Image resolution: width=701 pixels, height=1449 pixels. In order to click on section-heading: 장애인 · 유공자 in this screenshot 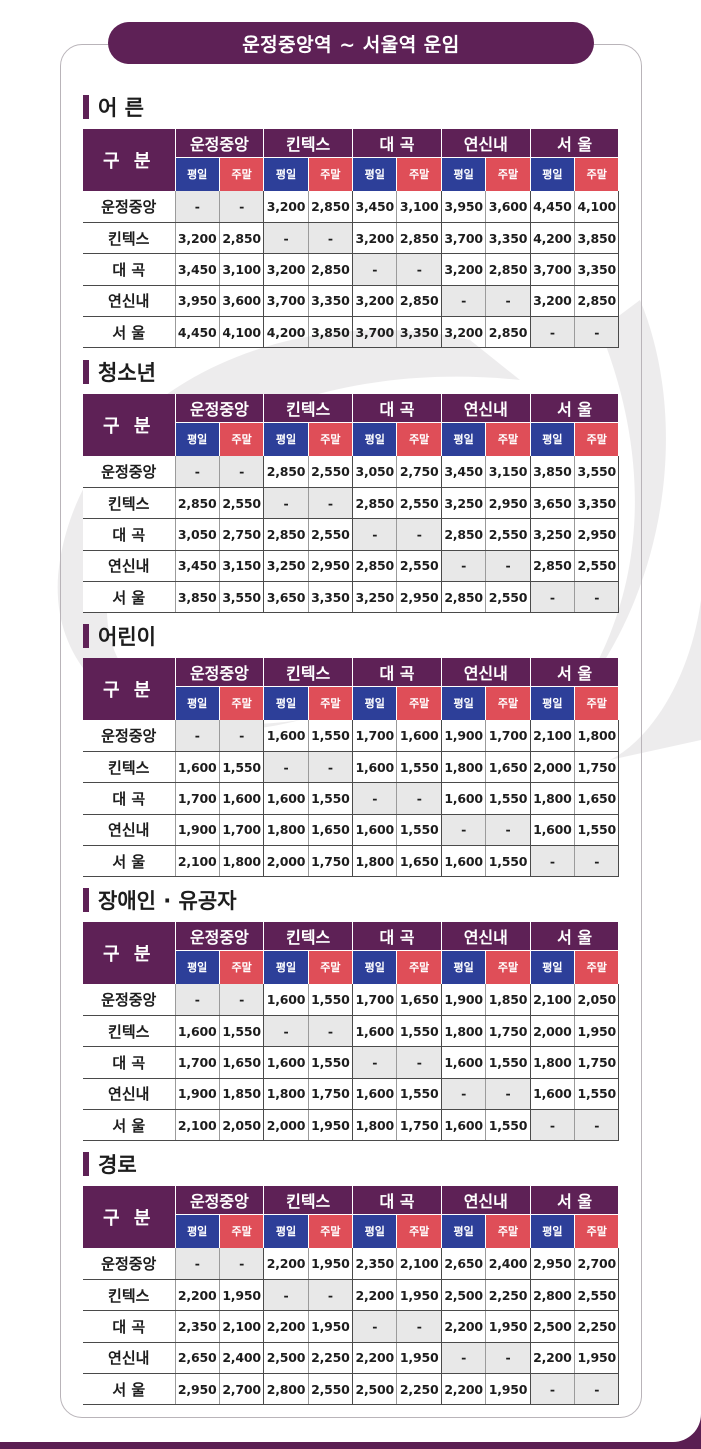, I will do `click(353, 900)`.